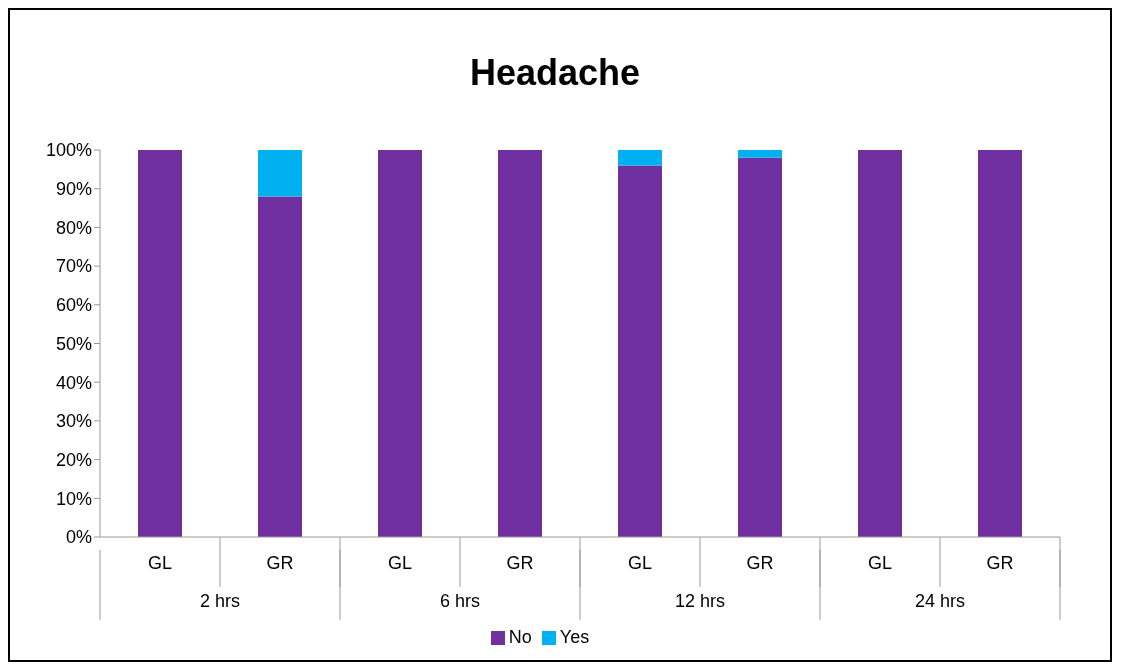  Describe the element at coordinates (73, 421) in the screenshot. I see `y-tick-label: 30%` at that location.